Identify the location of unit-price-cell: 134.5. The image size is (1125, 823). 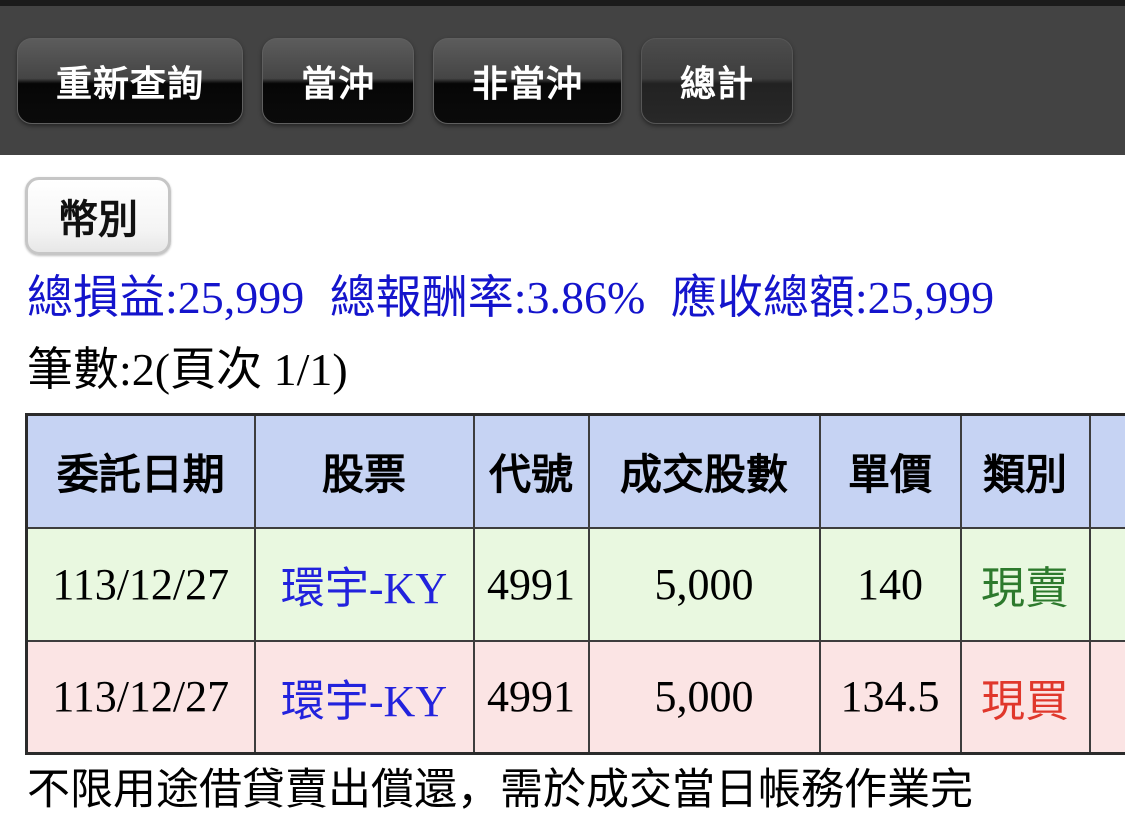
(890, 697).